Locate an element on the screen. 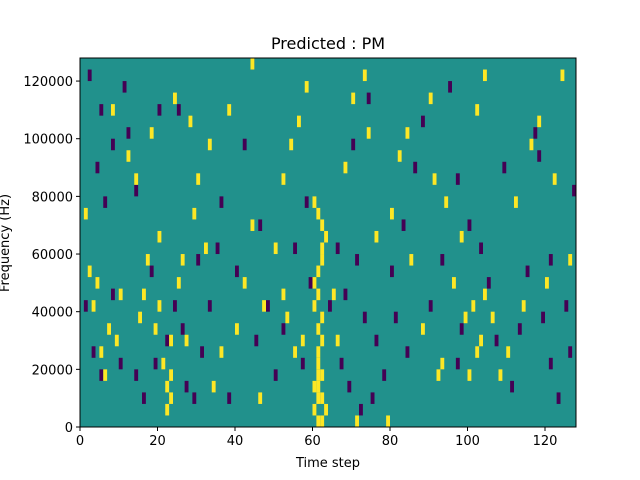 This screenshot has width=640, height=480. x-axis-label: Time step is located at coordinates (327, 463).